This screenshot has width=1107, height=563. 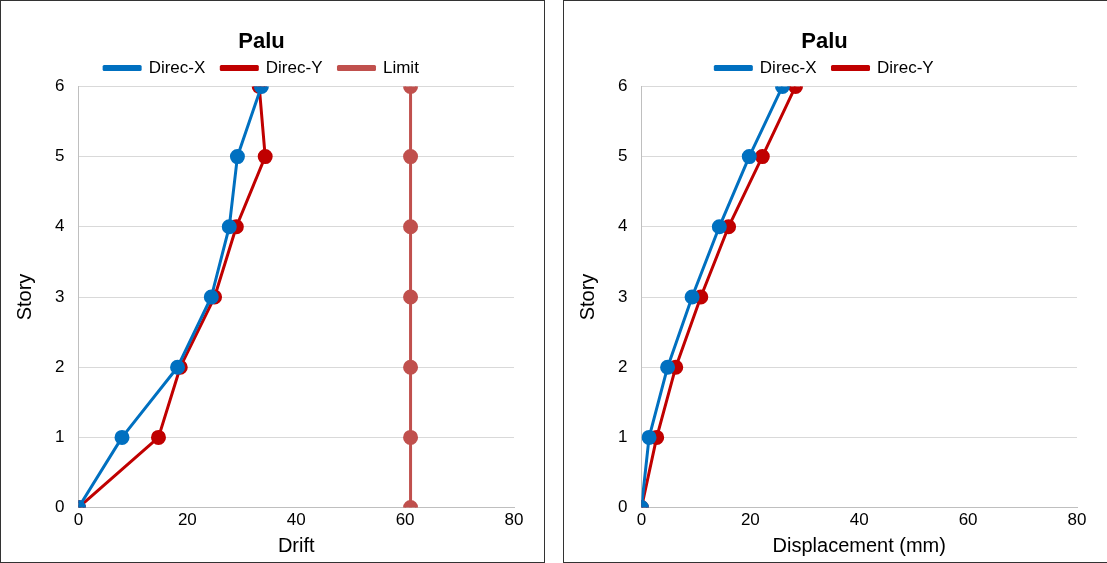 I want to click on legend-label: Limit, so click(x=401, y=67).